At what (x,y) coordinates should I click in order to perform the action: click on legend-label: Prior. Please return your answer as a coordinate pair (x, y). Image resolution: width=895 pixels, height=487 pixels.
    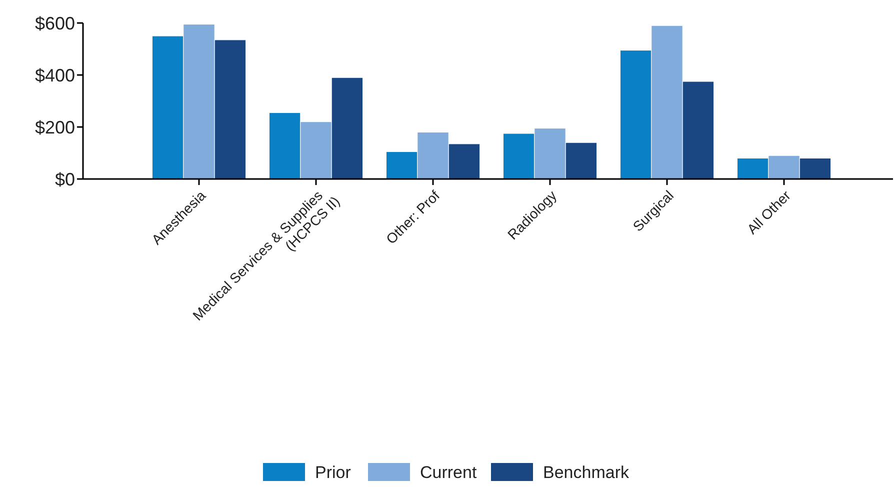
    Looking at the image, I should click on (333, 472).